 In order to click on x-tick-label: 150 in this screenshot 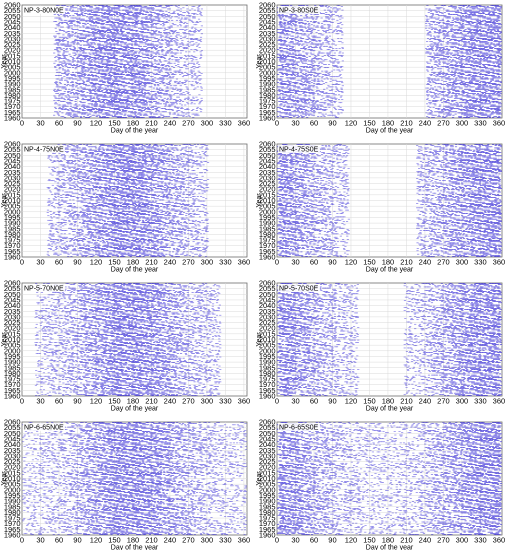, I will do `click(114, 123)`.